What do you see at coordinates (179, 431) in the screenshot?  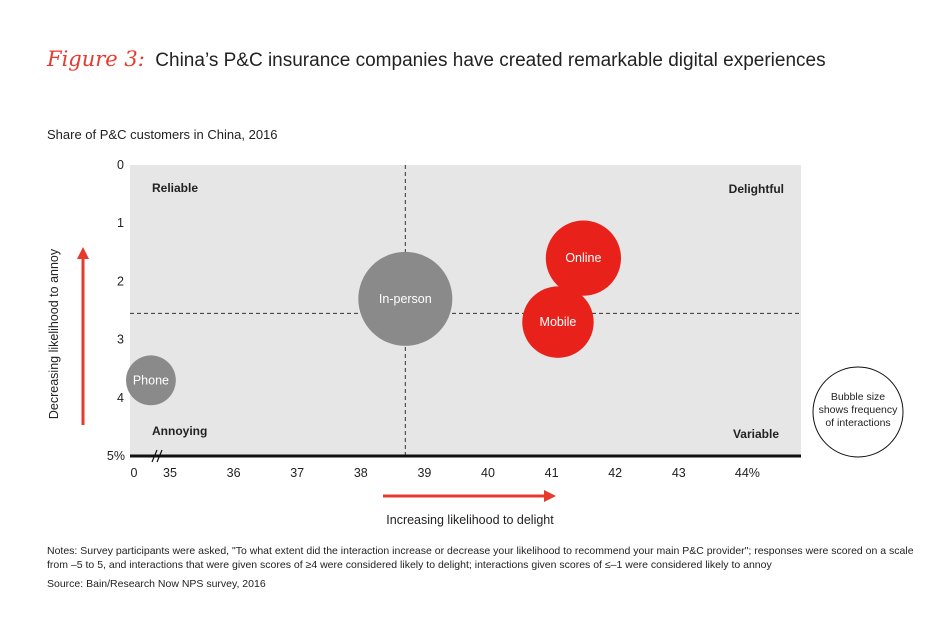 I see `quadrant-label-annoying: Annoying` at bounding box center [179, 431].